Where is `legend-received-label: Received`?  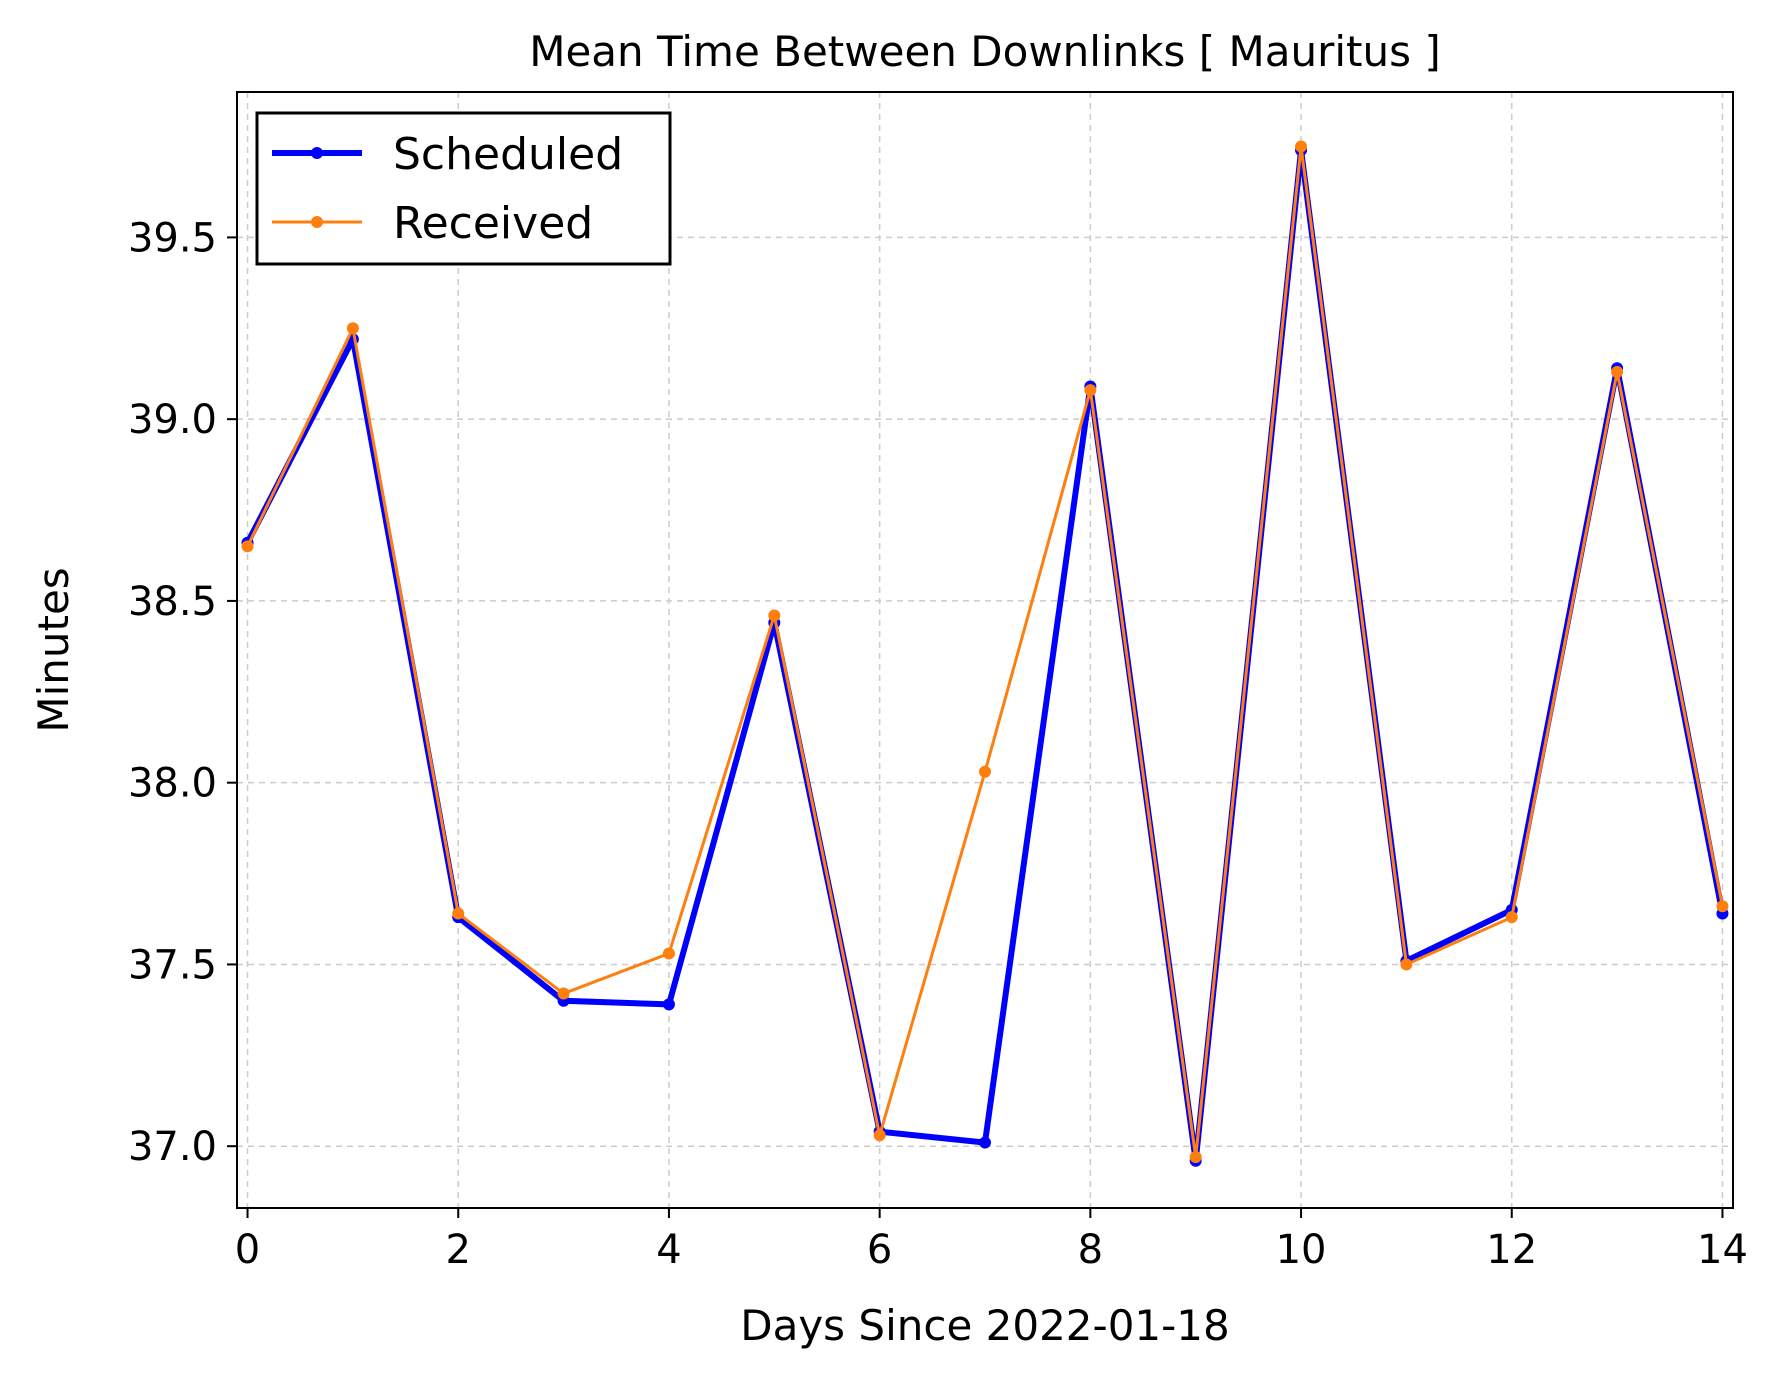 legend-received-label: Received is located at coordinates (493, 223).